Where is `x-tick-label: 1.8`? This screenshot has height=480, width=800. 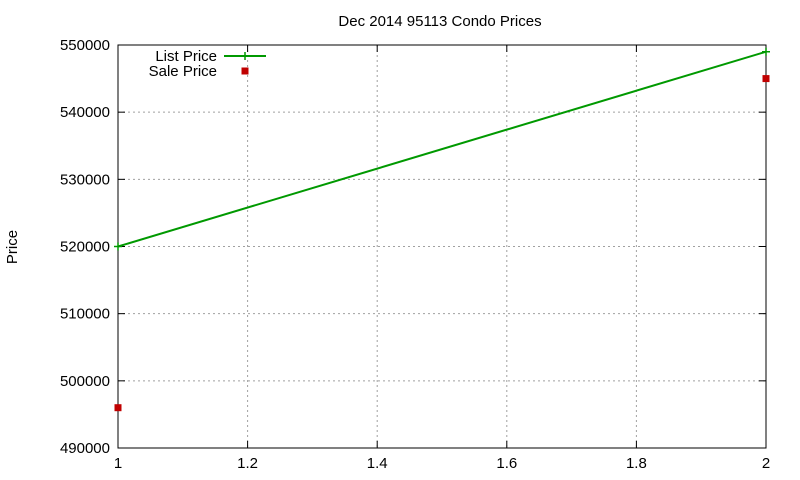 x-tick-label: 1.8 is located at coordinates (636, 463).